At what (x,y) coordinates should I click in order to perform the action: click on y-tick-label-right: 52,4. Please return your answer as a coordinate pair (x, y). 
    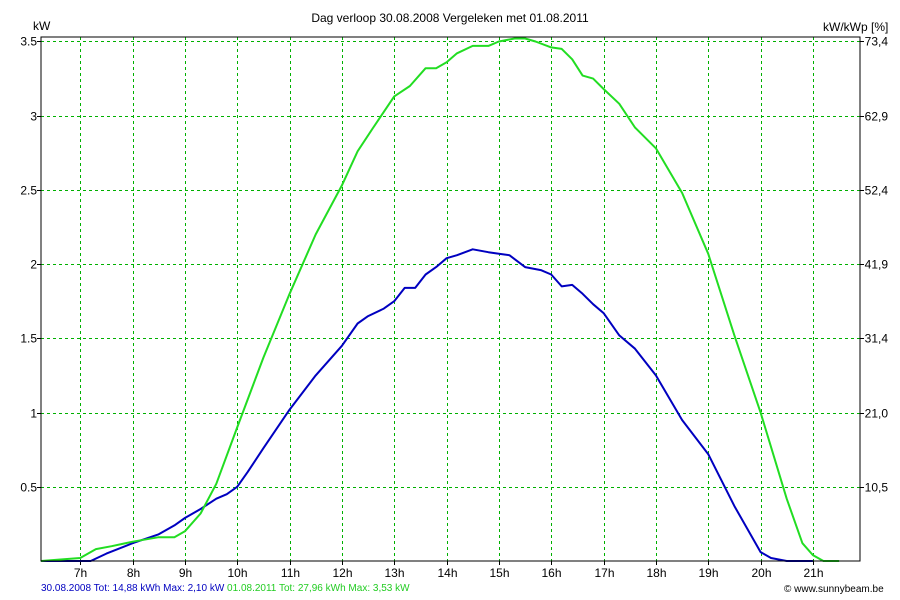
    Looking at the image, I should click on (877, 191).